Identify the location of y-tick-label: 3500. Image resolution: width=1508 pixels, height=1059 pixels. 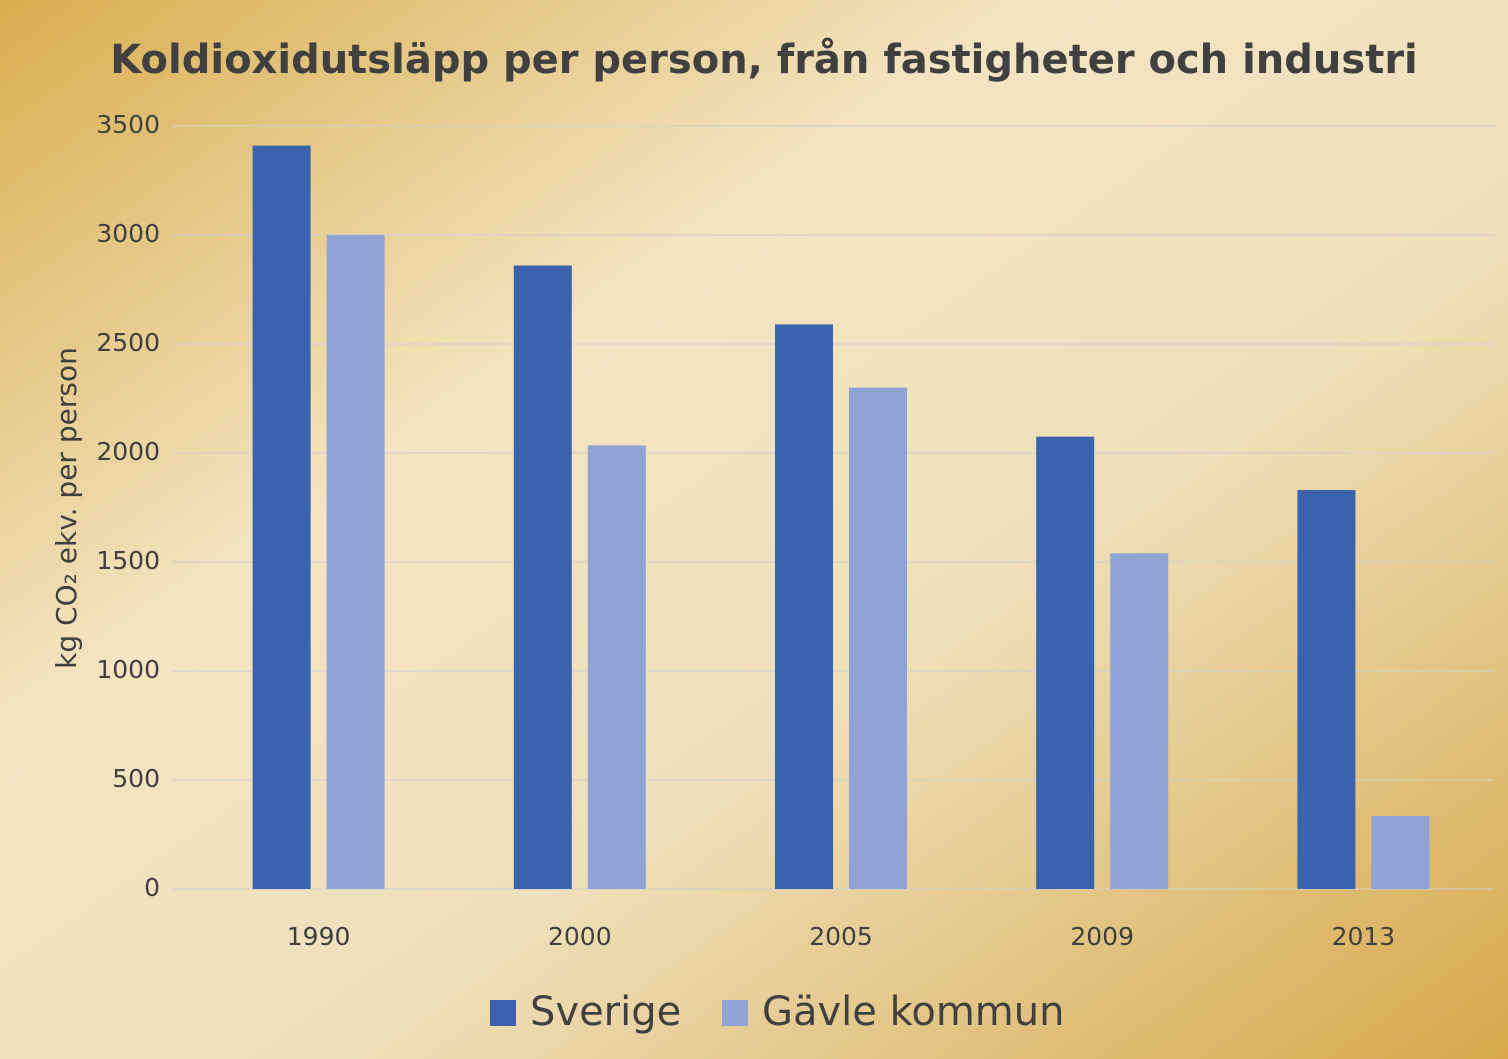
(128, 124).